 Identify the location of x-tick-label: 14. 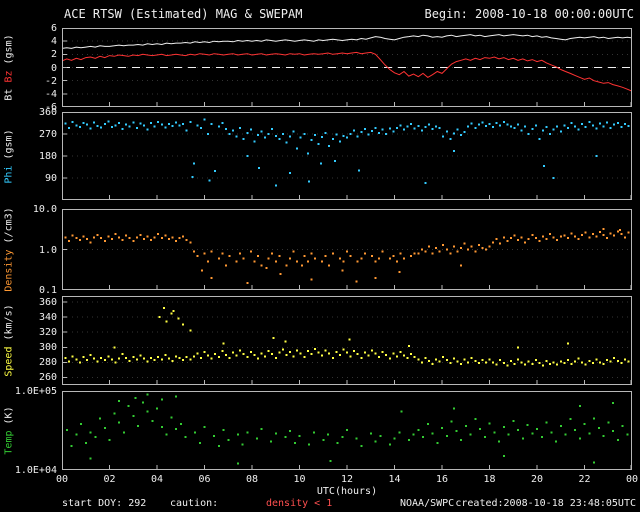
(394, 479).